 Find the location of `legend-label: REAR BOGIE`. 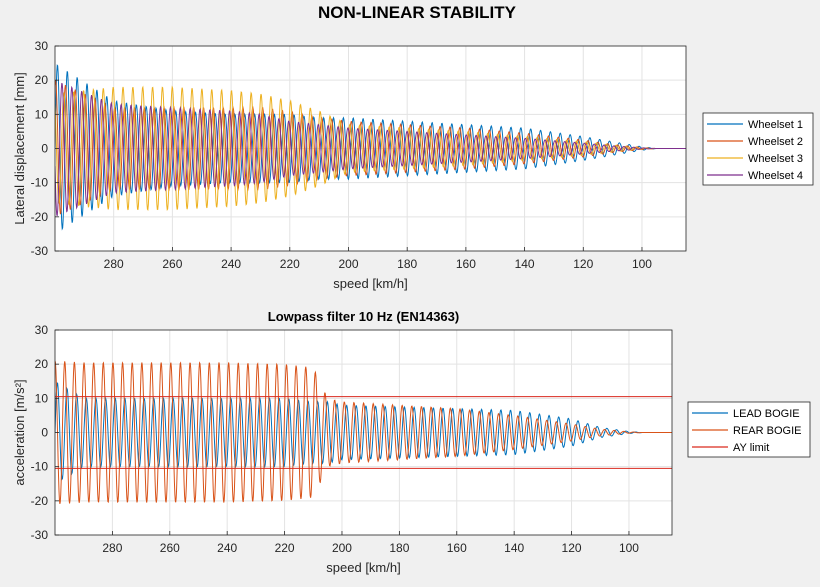

legend-label: REAR BOGIE is located at coordinates (767, 431).